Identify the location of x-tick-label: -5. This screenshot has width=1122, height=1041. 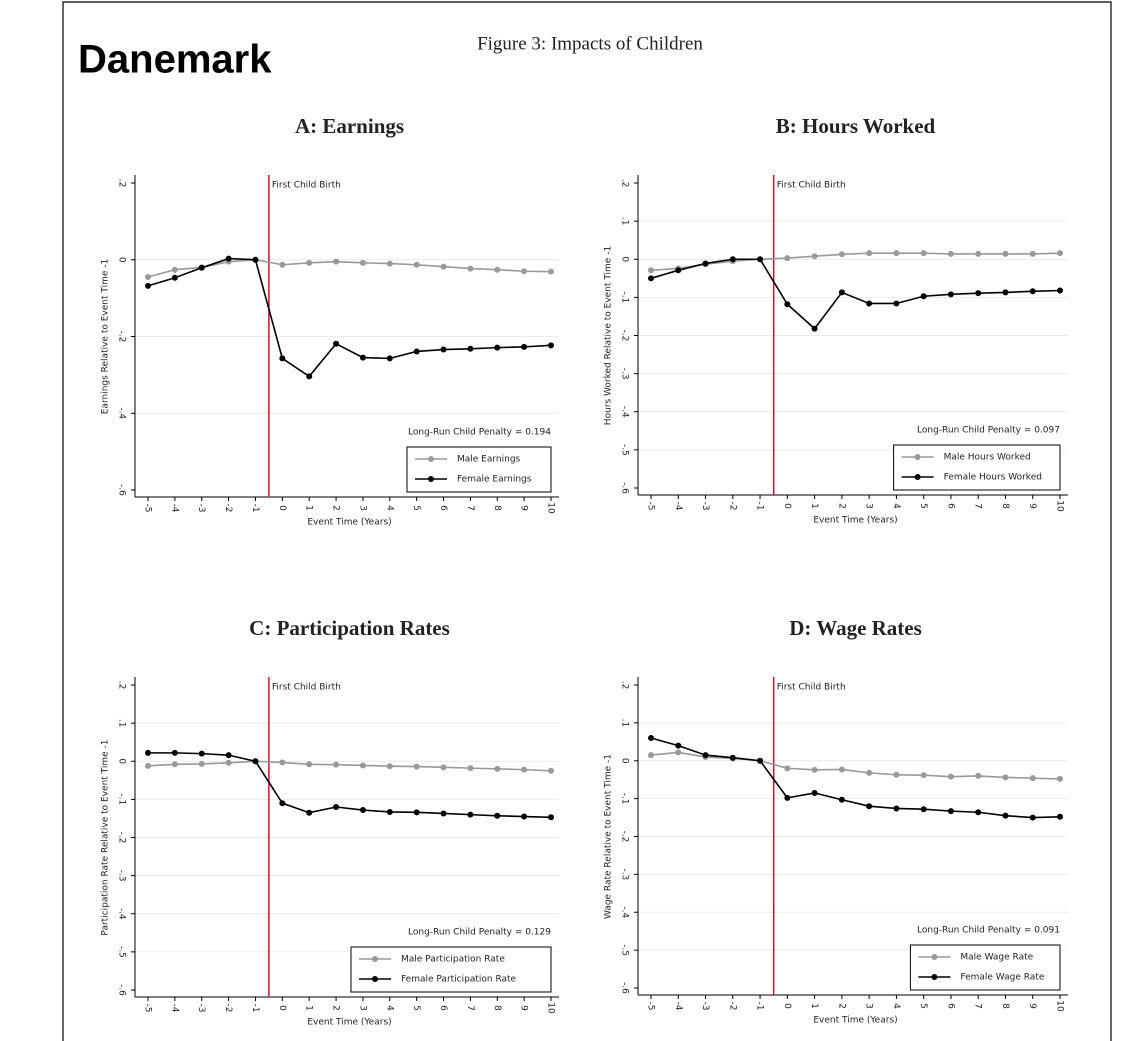
(148, 1008).